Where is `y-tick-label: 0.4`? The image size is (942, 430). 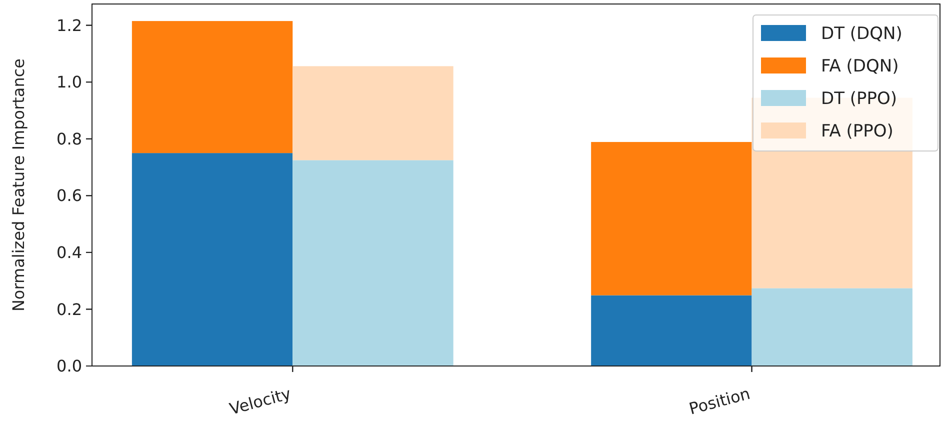 y-tick-label: 0.4 is located at coordinates (69, 252).